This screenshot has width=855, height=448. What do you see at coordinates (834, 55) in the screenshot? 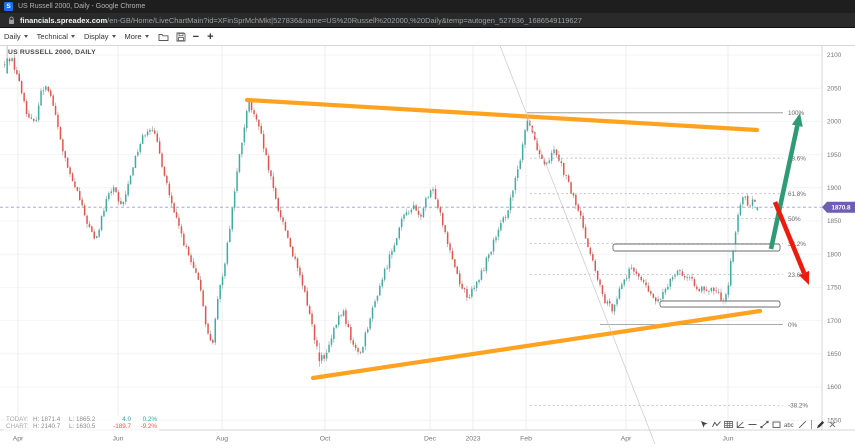
I see `svg-text: 2100` at bounding box center [834, 55].